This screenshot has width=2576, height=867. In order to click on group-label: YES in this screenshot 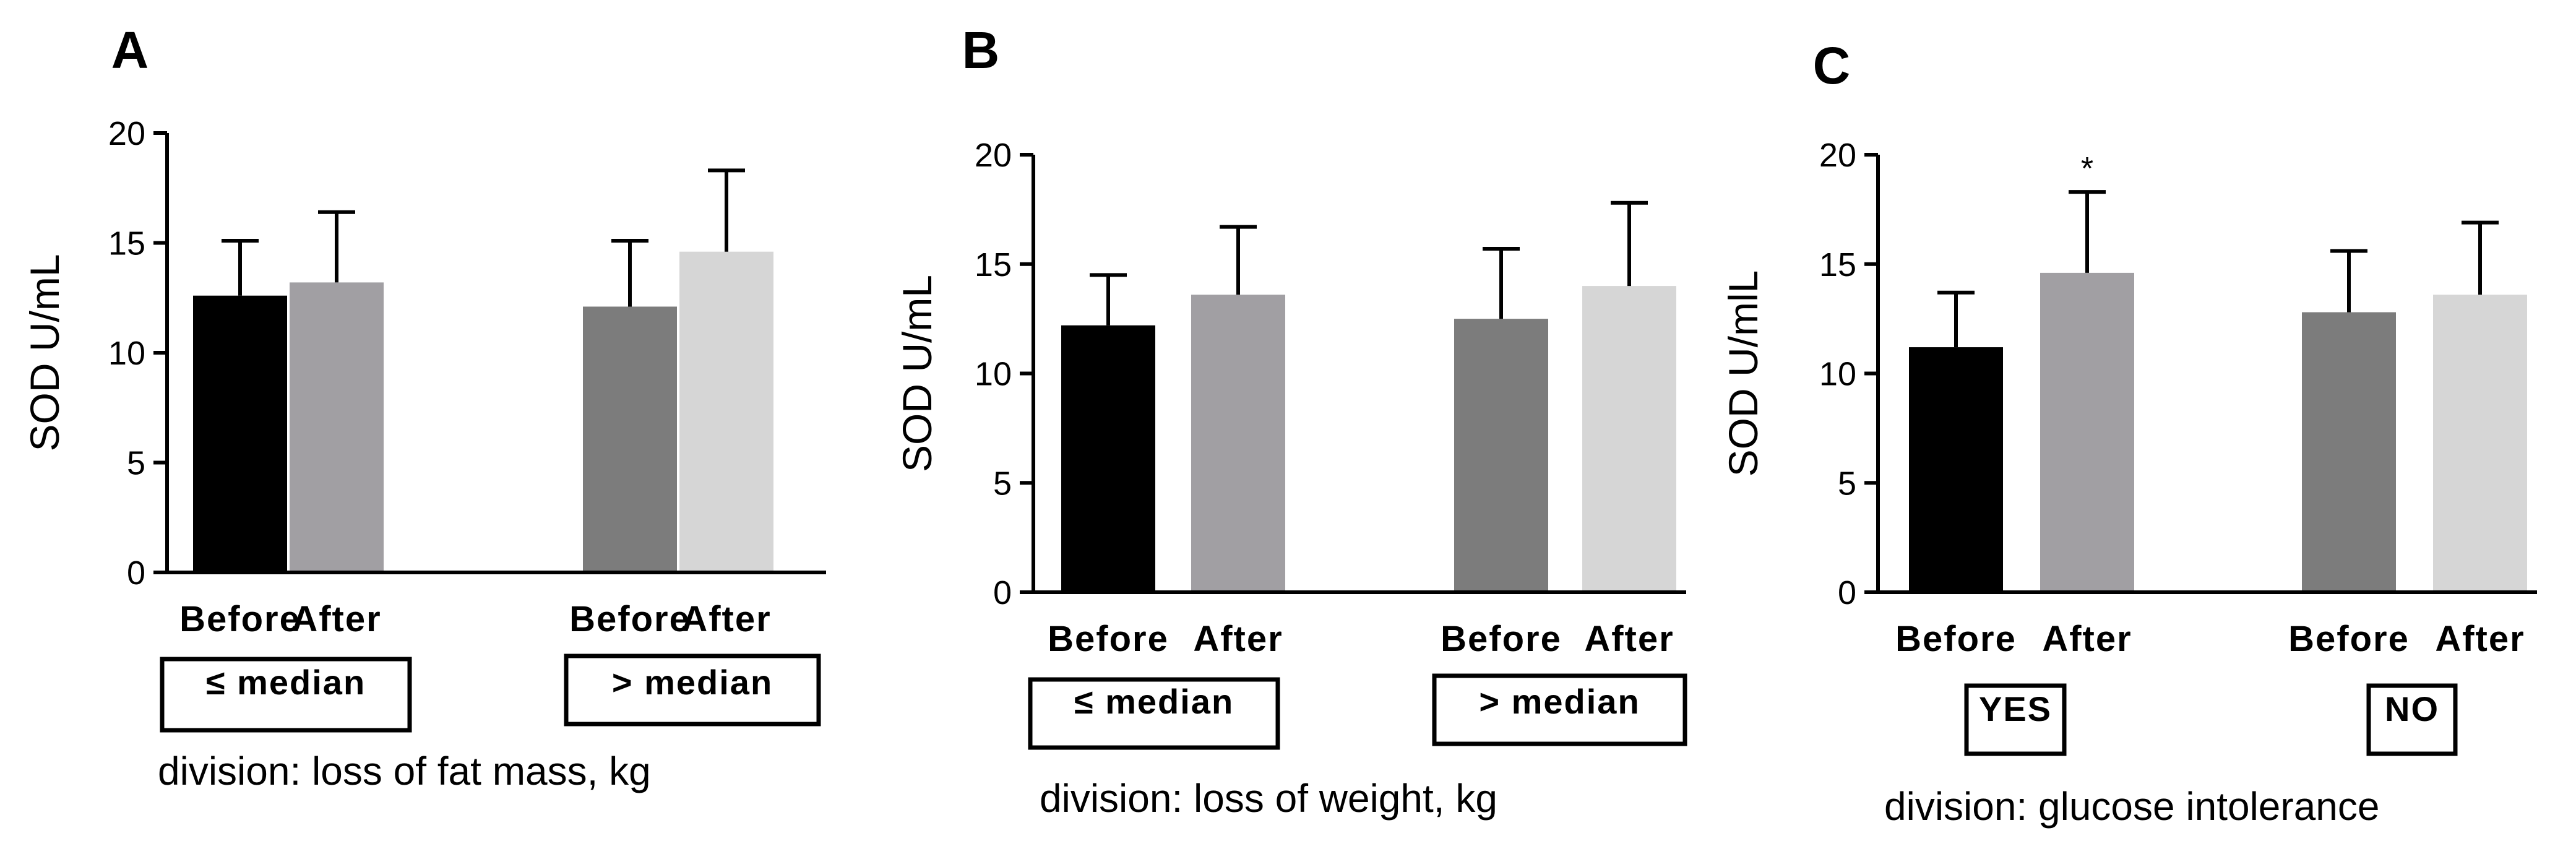, I will do `click(2015, 708)`.